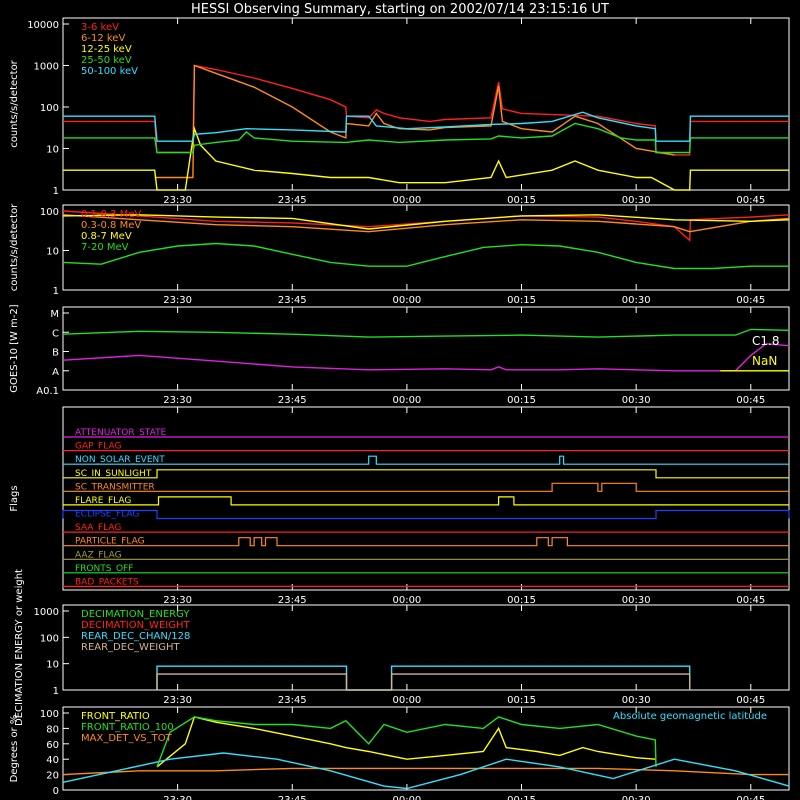  Describe the element at coordinates (103, 501) in the screenshot. I see `flag-label: FLARE_FLAG` at that location.